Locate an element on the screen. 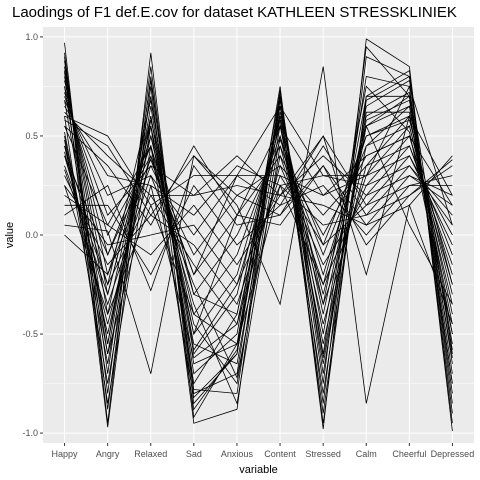 This screenshot has width=480, height=480. x-tick-label: Stressed is located at coordinates (323, 454).